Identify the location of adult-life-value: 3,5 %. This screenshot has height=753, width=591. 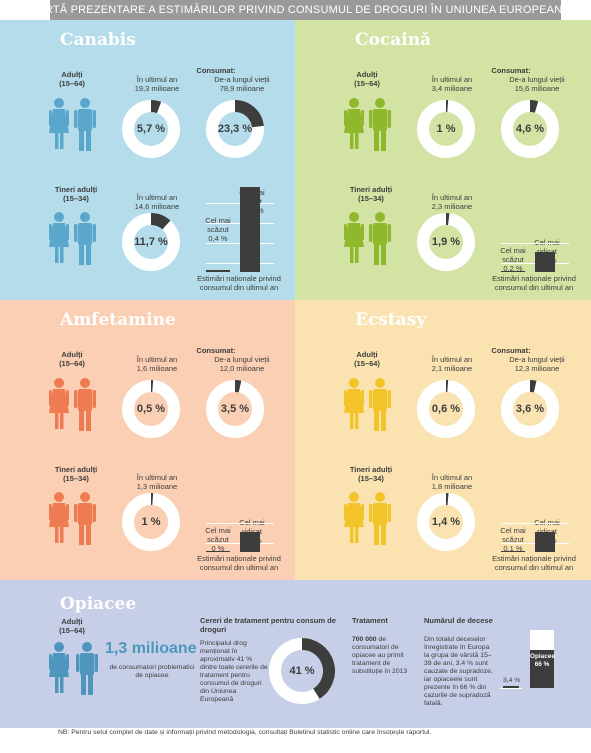
(235, 409).